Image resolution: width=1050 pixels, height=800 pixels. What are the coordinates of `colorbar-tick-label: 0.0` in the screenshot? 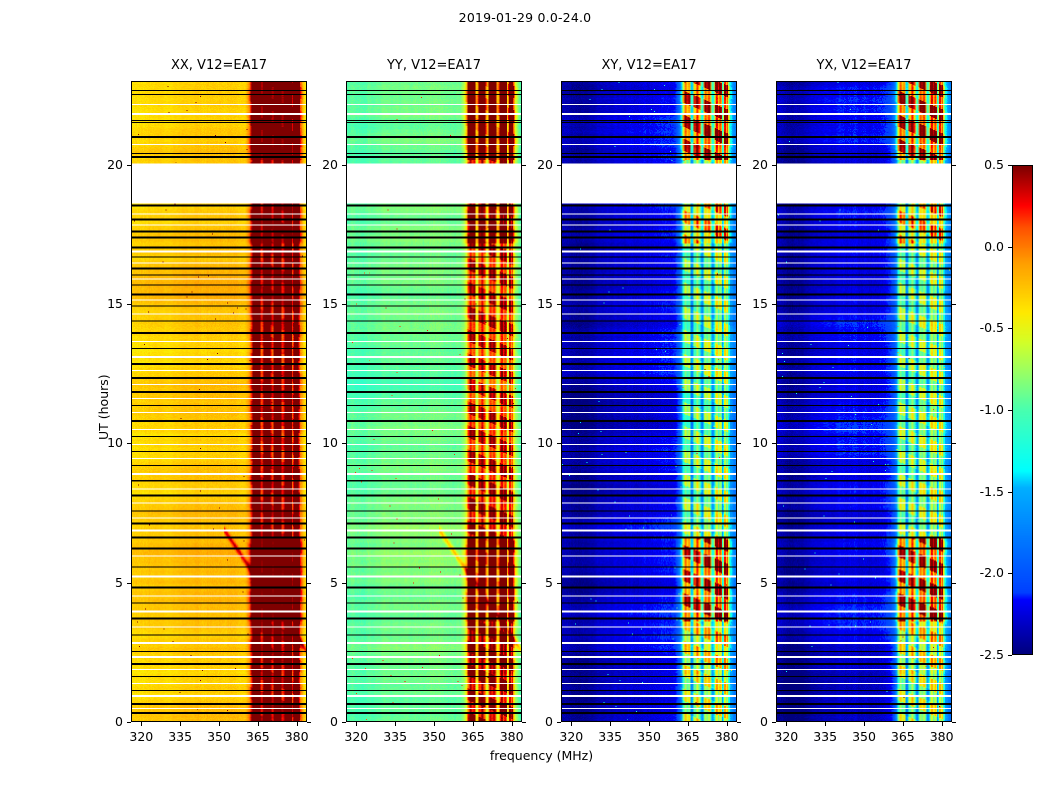 It's located at (994, 246).